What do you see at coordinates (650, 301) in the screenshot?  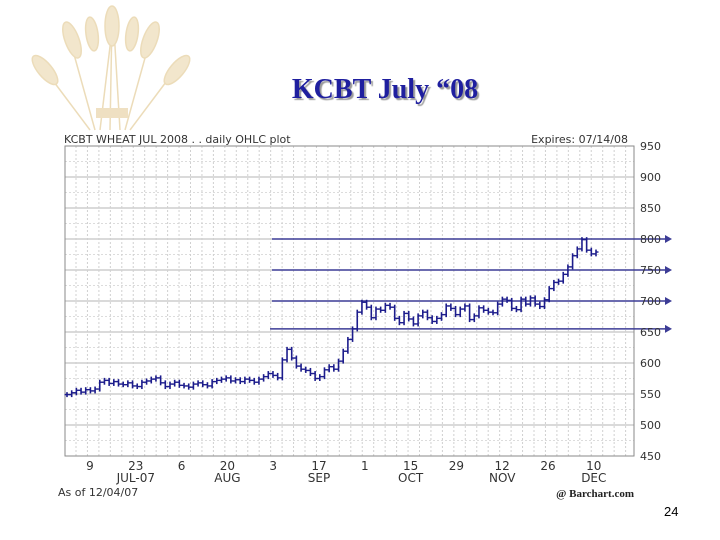 I see `y-tick-label: 700` at bounding box center [650, 301].